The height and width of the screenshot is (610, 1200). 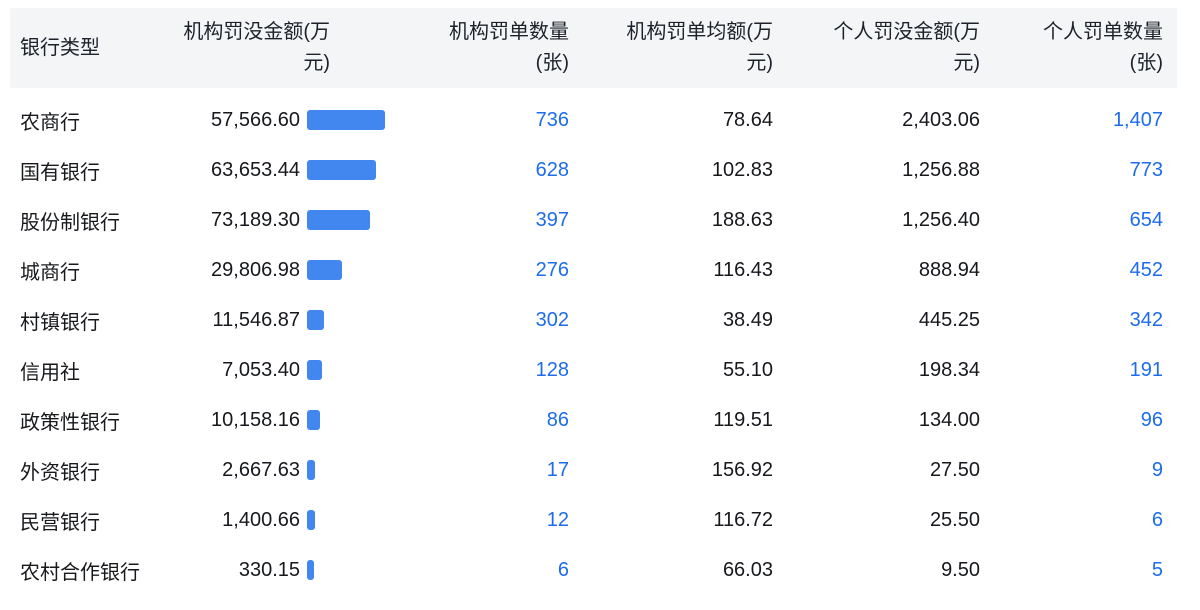 What do you see at coordinates (1146, 169) in the screenshot?
I see `person-count-link: 773` at bounding box center [1146, 169].